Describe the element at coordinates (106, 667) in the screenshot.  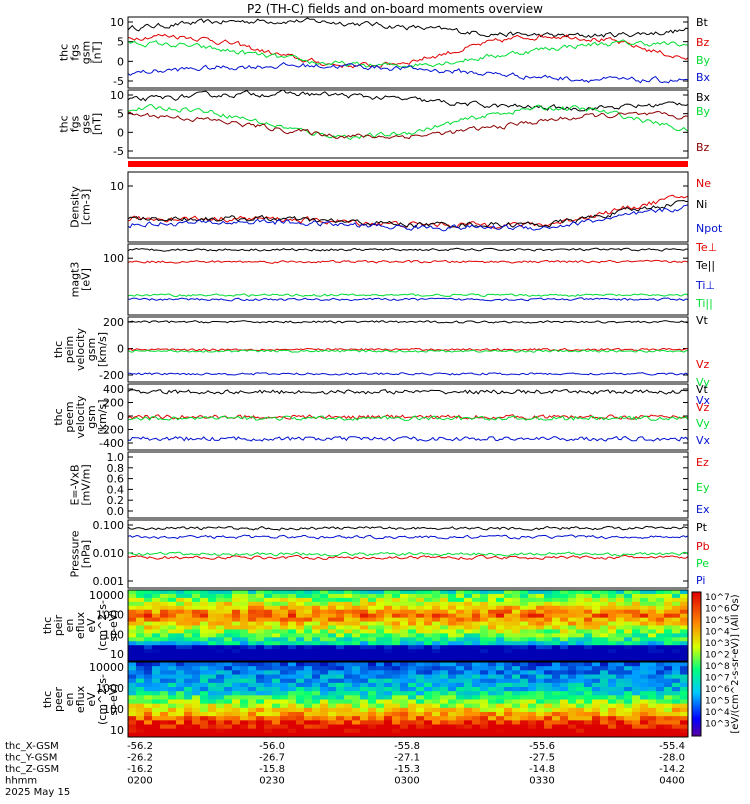
I see `tick-label: 10000` at that location.